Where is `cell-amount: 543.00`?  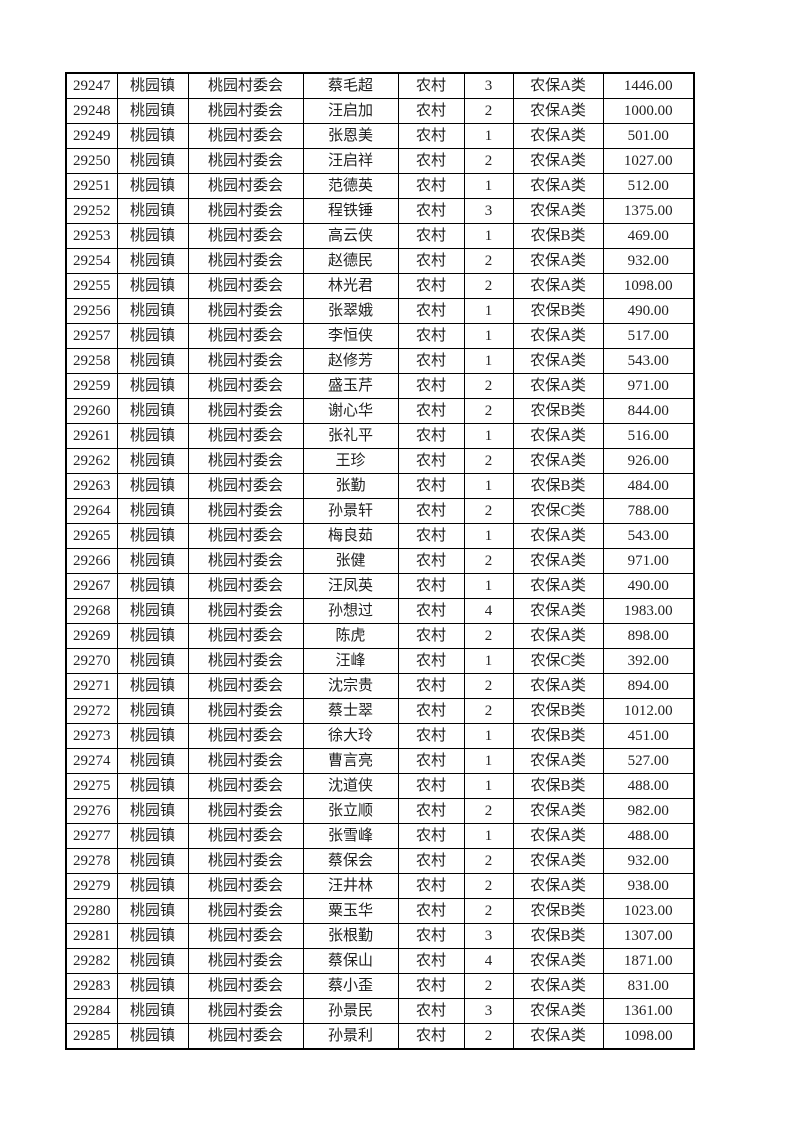 cell-amount: 543.00 is located at coordinates (648, 361).